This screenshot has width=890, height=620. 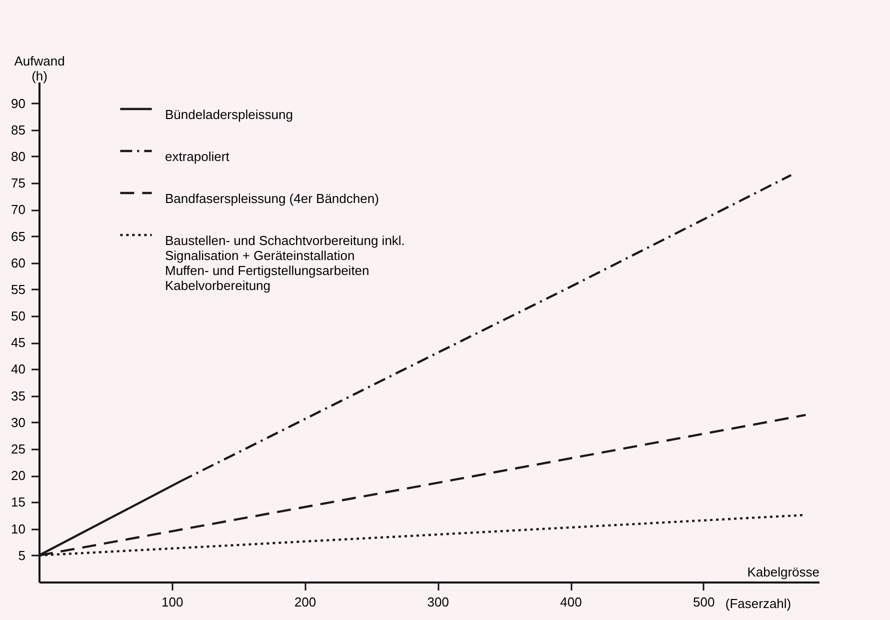 I want to click on y-tick-label: 25, so click(x=18, y=449).